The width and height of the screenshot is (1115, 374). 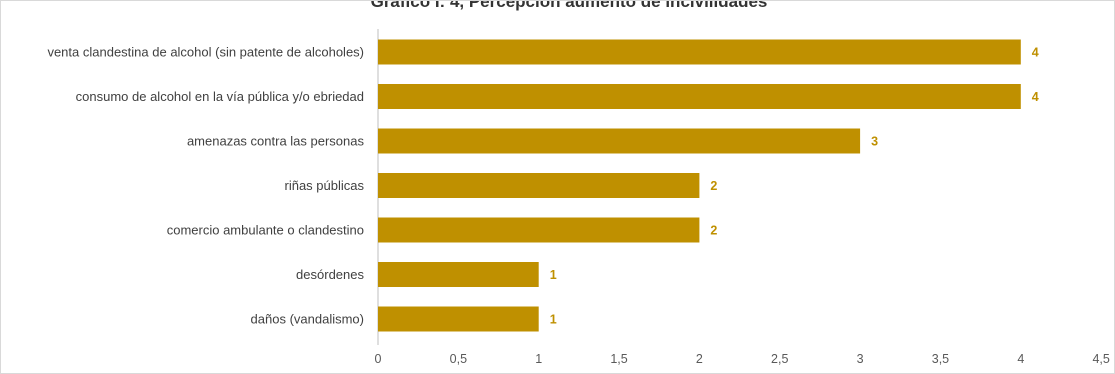 I want to click on category-label: daños (vandalismo), so click(x=307, y=319).